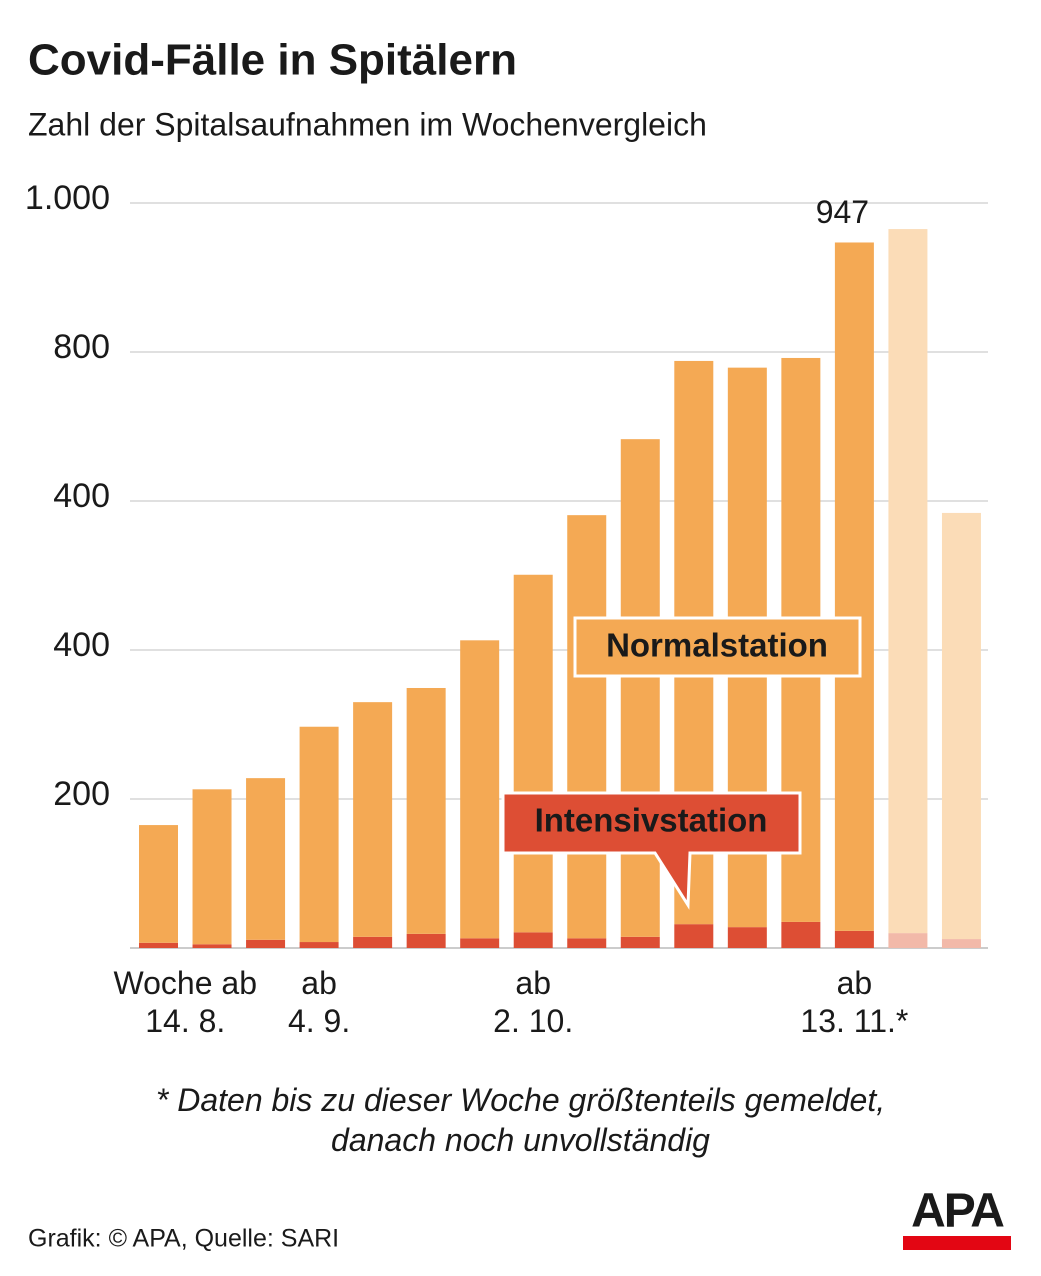 The width and height of the screenshot is (1041, 1276). Describe the element at coordinates (957, 1243) in the screenshot. I see `logo-bar` at that location.